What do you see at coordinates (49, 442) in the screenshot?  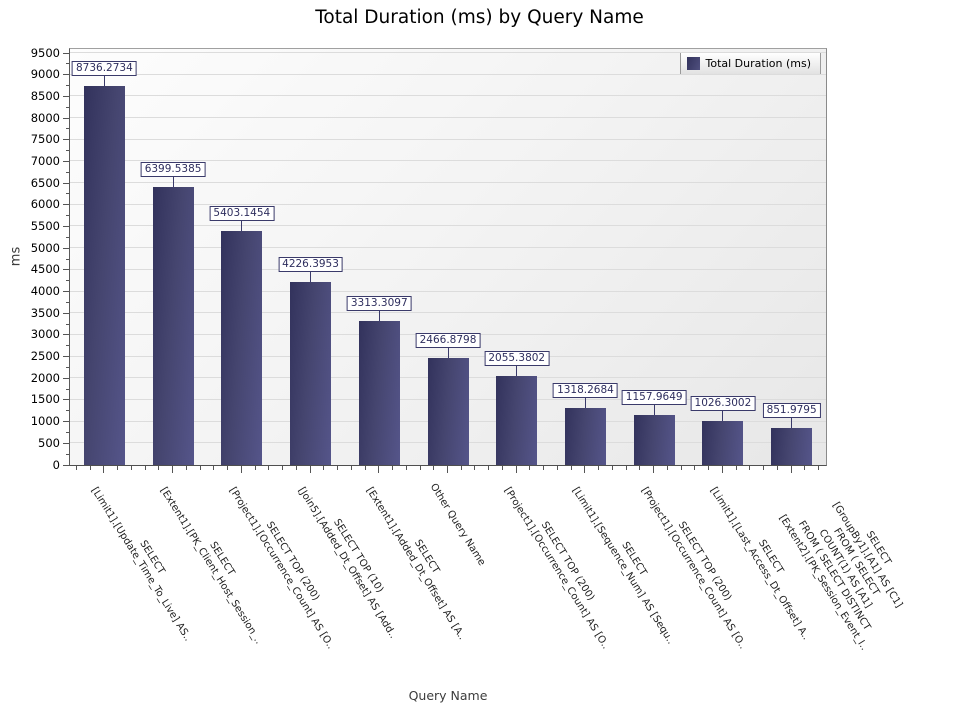 I see `y-tick-label: 500` at bounding box center [49, 442].